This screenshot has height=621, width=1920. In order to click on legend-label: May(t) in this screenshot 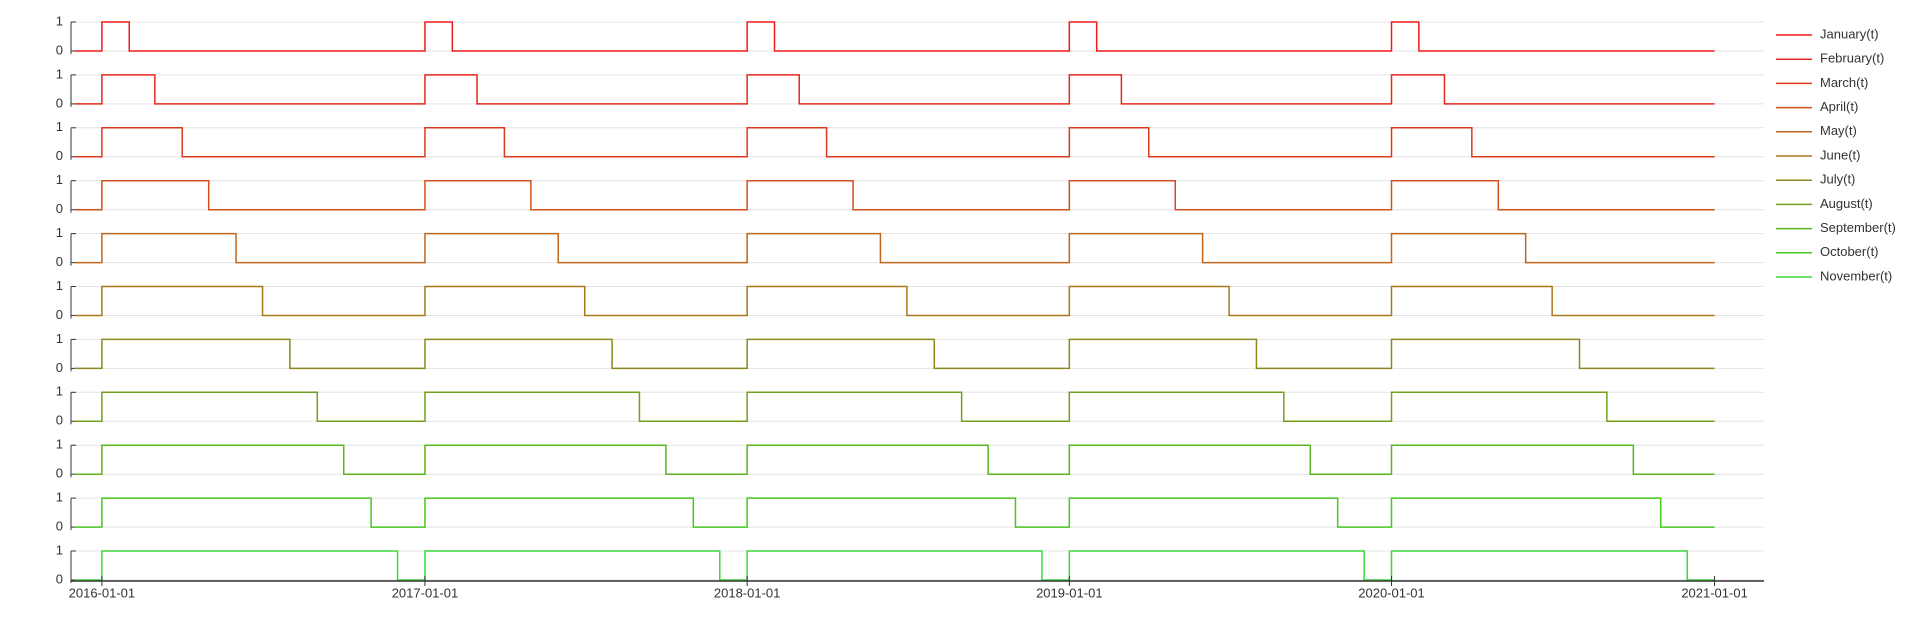, I will do `click(1838, 130)`.